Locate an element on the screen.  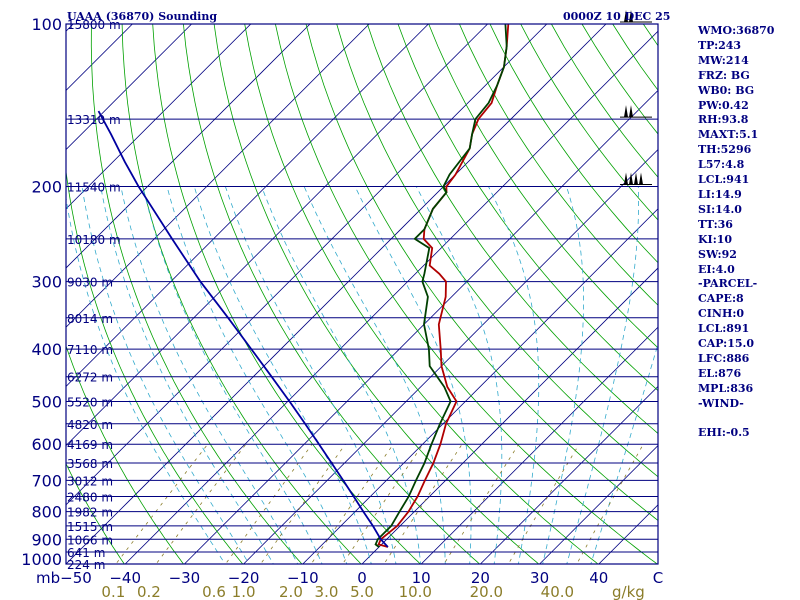
dry-adiabat-line is located at coordinates (95, 513).